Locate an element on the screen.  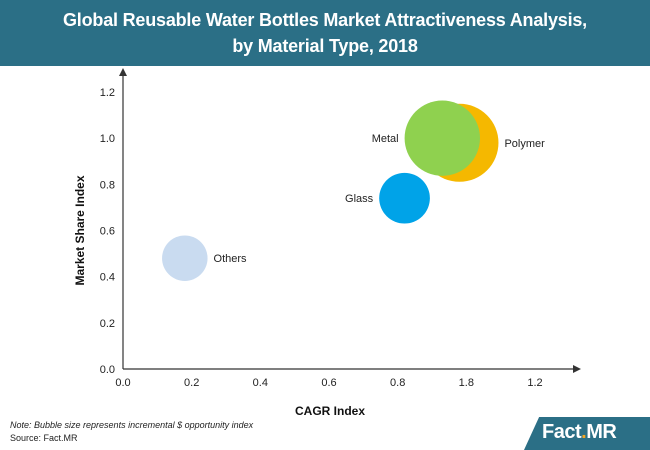
logo-text: Fact.MR is located at coordinates (579, 432).